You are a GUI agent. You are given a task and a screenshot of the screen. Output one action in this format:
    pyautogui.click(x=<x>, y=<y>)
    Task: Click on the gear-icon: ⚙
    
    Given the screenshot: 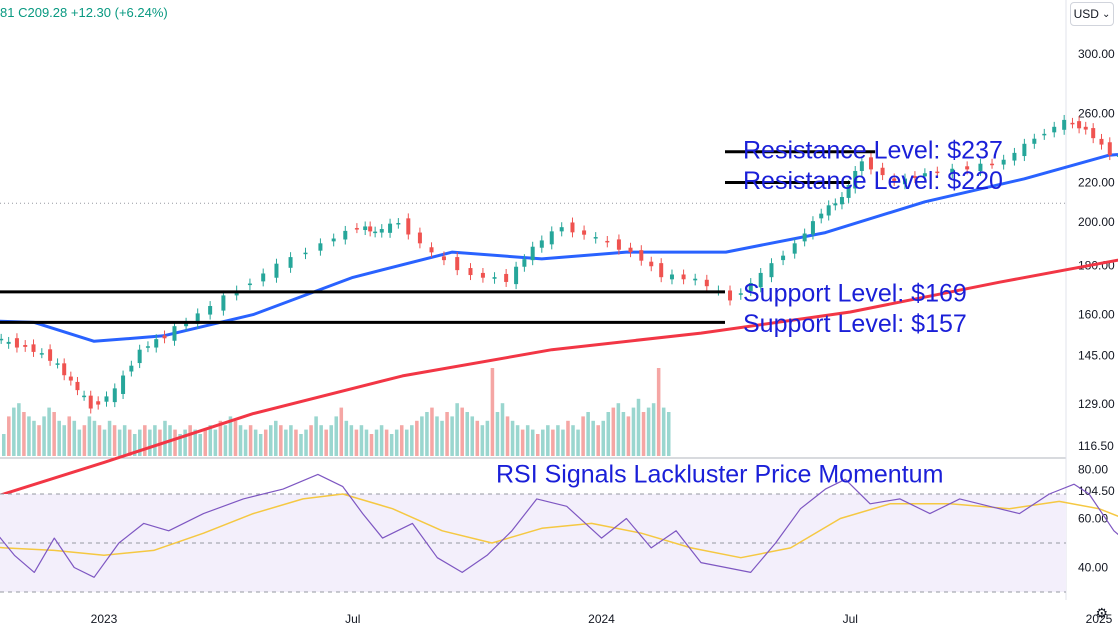 What is the action you would take?
    pyautogui.click(x=1101, y=613)
    